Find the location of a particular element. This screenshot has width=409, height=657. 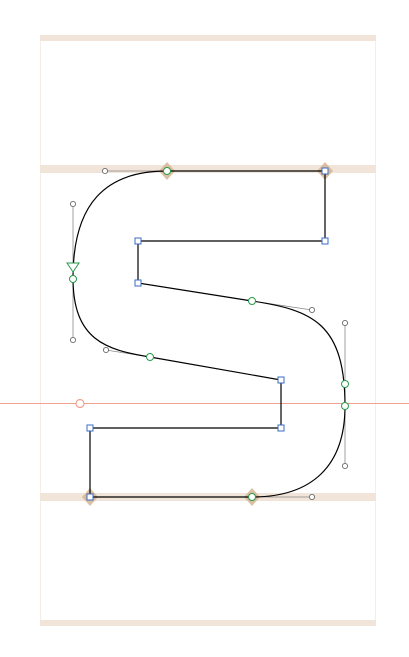

start-point-direction-icon is located at coordinates (73, 267).